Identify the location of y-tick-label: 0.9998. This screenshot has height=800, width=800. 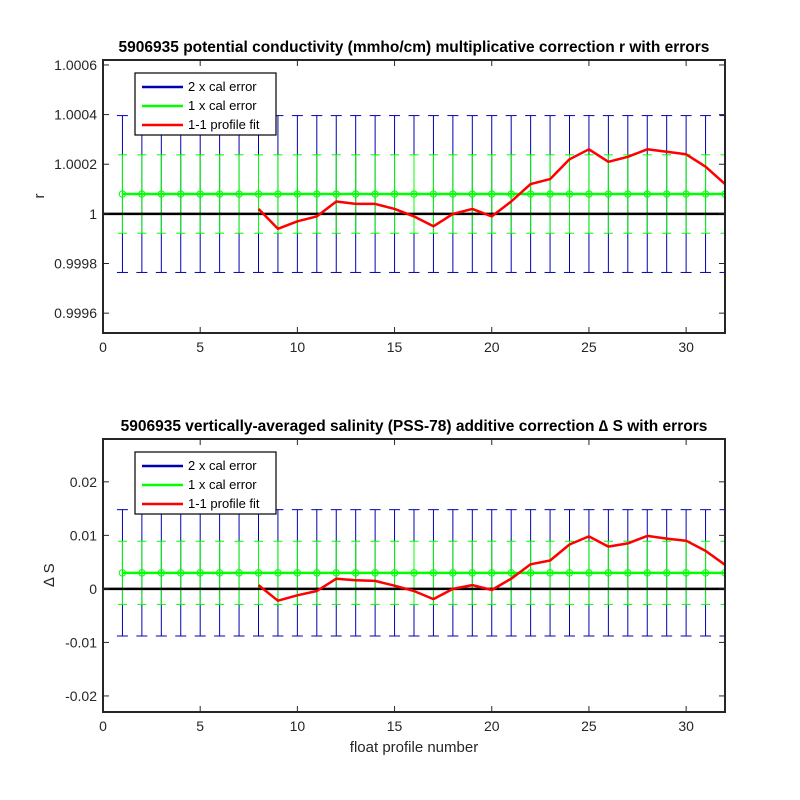
(75, 264).